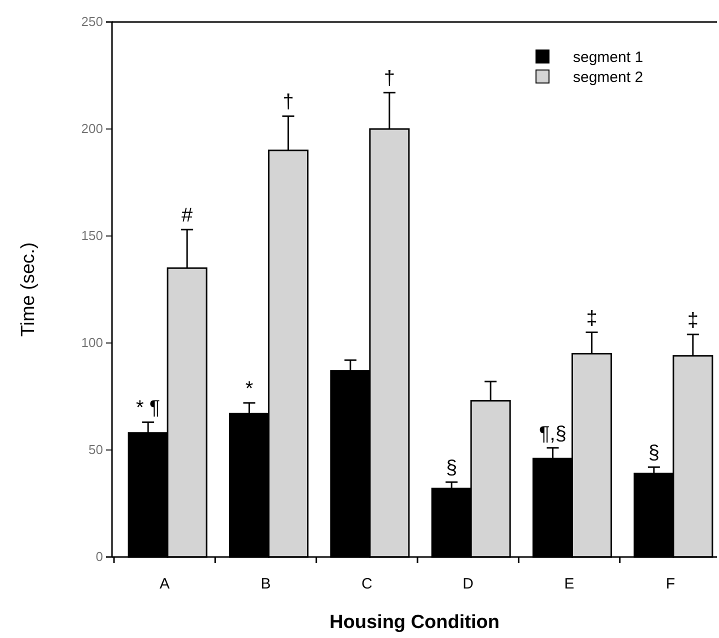  I want to click on x-tick-label: A, so click(165, 584).